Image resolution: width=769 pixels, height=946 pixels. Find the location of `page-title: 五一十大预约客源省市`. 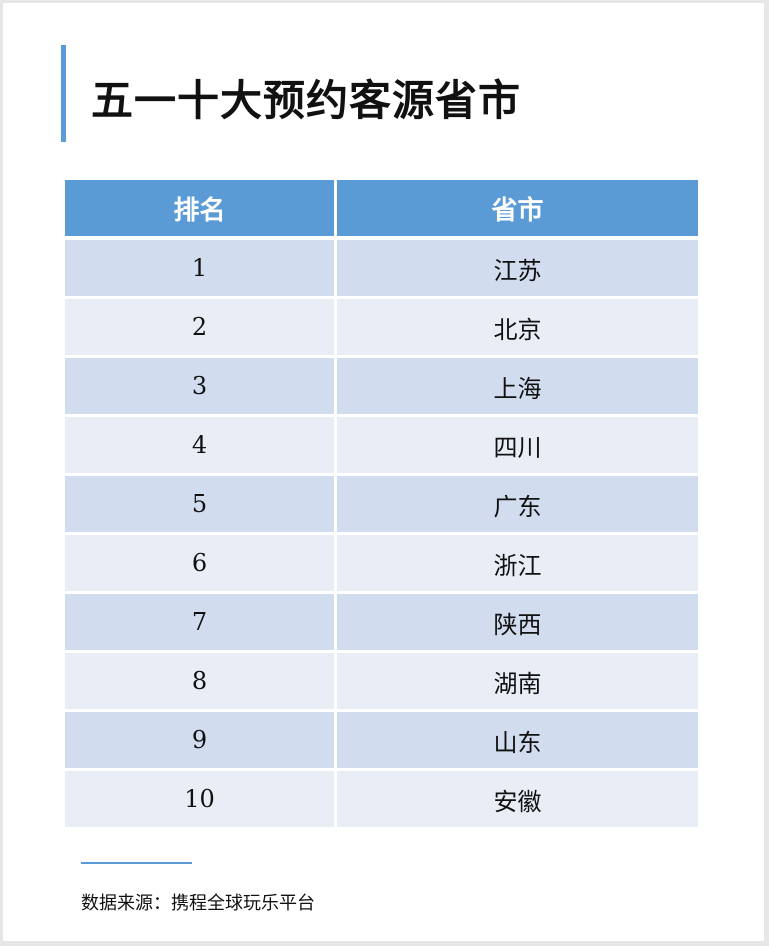

page-title: 五一十大预约客源省市 is located at coordinates (306, 100).